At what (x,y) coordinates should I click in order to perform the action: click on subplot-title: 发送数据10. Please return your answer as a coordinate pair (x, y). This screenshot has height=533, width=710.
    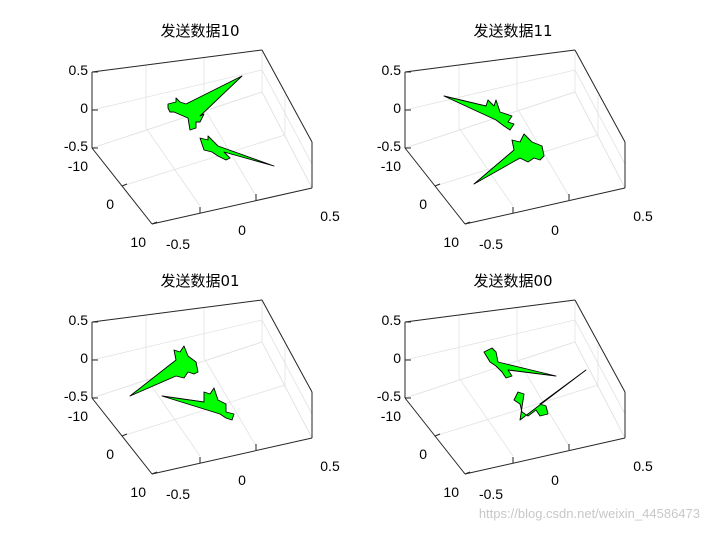
    Looking at the image, I should click on (199, 31).